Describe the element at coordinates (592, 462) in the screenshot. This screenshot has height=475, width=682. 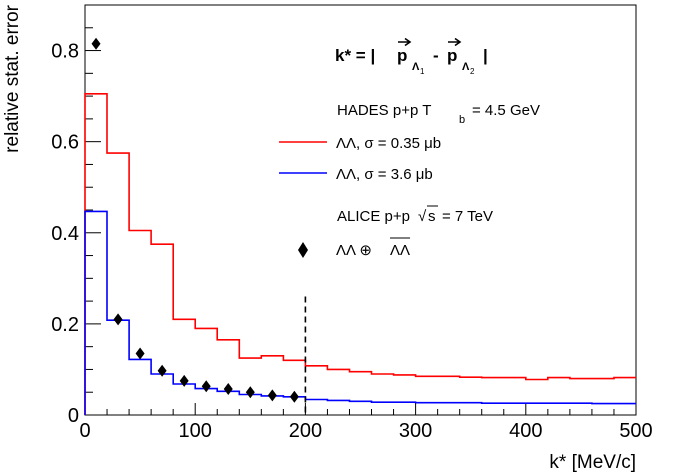
I see `x-axis-title: k* [MeV/c]` at that location.